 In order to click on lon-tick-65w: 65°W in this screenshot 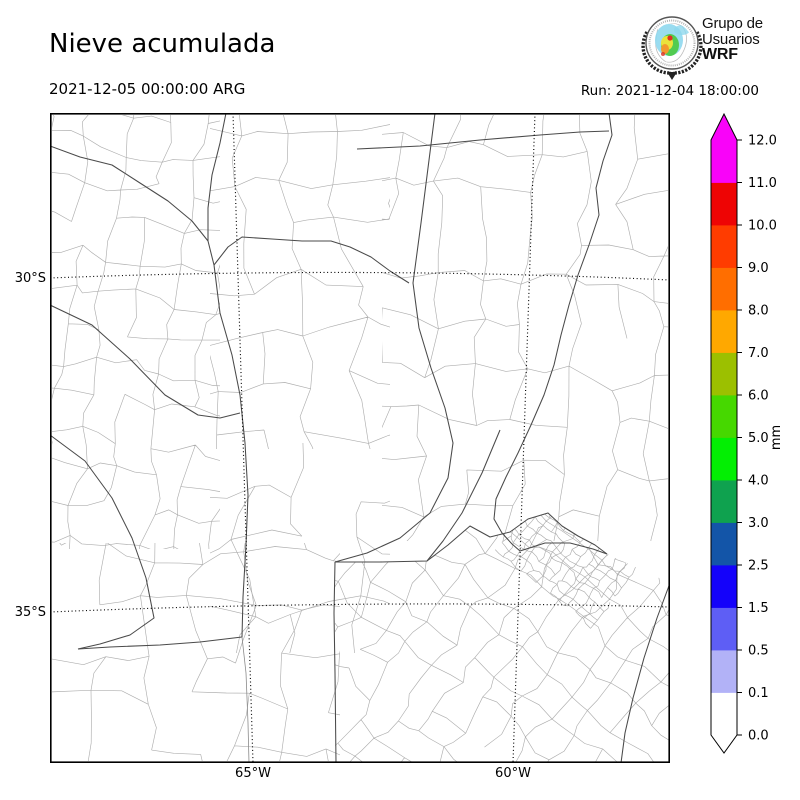, I will do `click(253, 773)`.